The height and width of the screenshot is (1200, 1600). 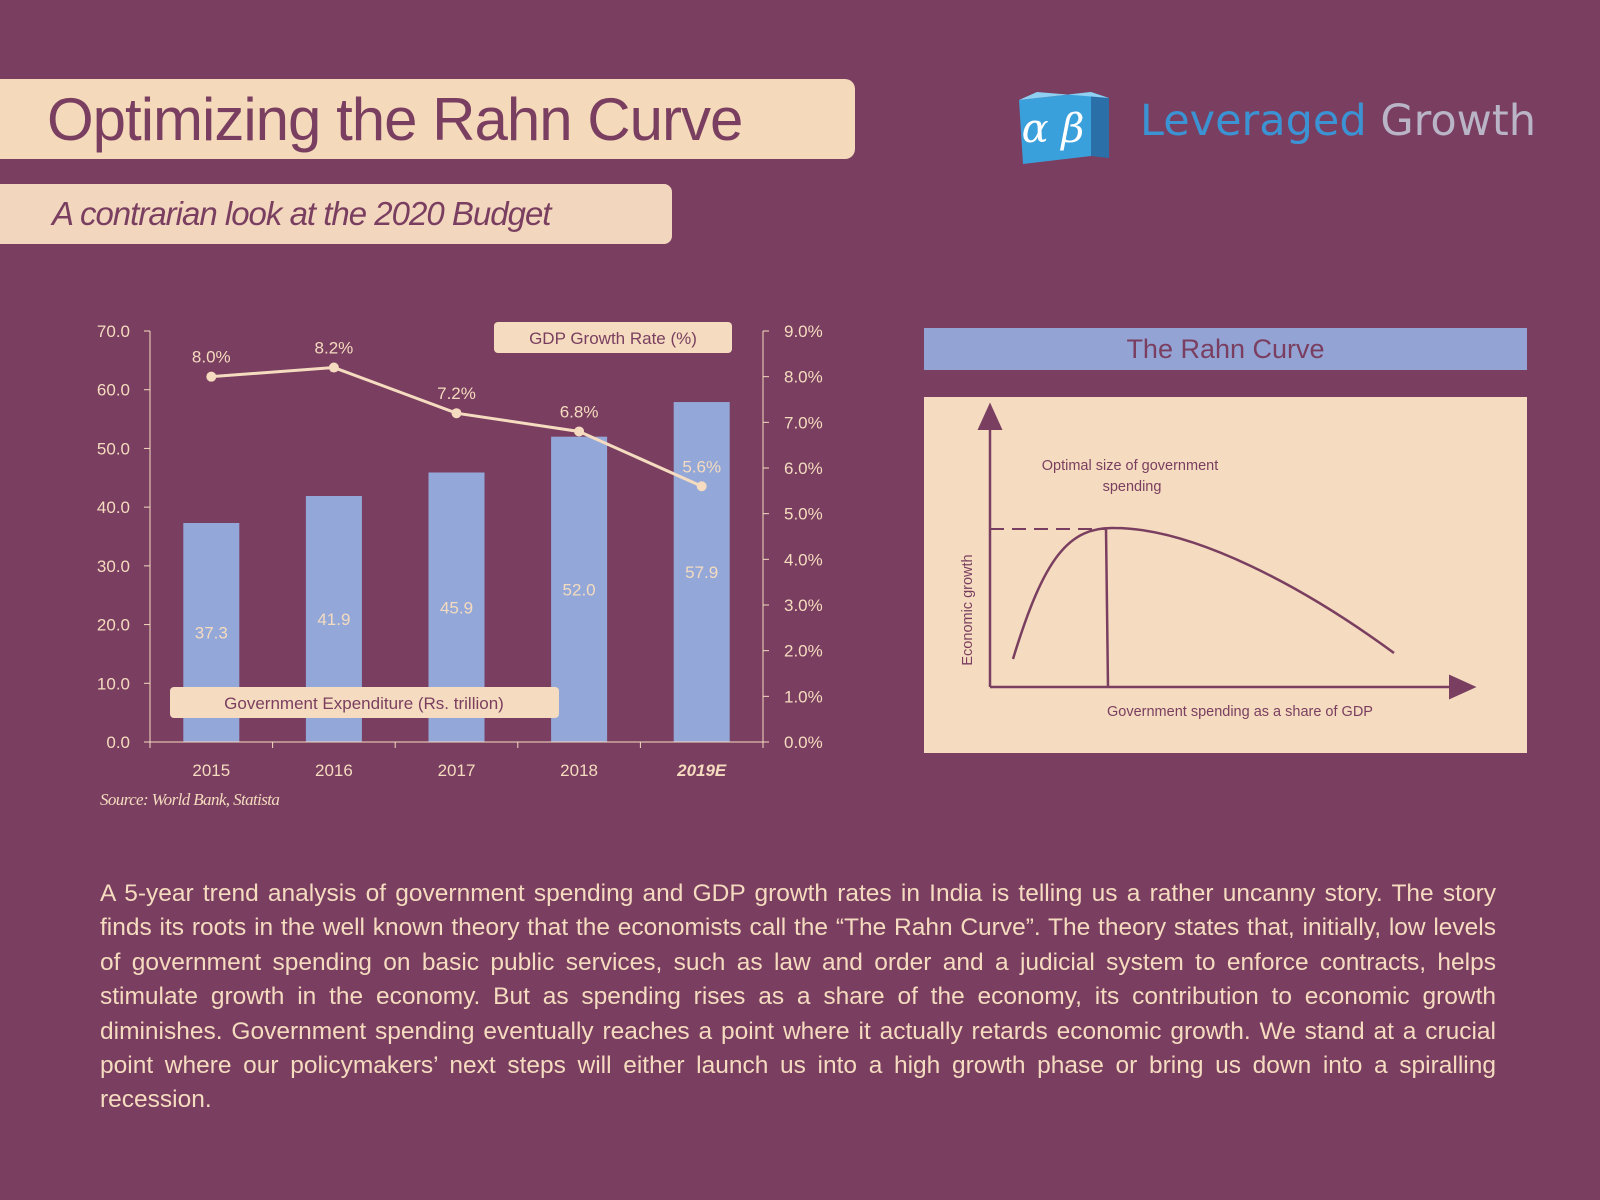 What do you see at coordinates (968, 609) in the screenshot?
I see `rahn-y-label: Economic growth` at bounding box center [968, 609].